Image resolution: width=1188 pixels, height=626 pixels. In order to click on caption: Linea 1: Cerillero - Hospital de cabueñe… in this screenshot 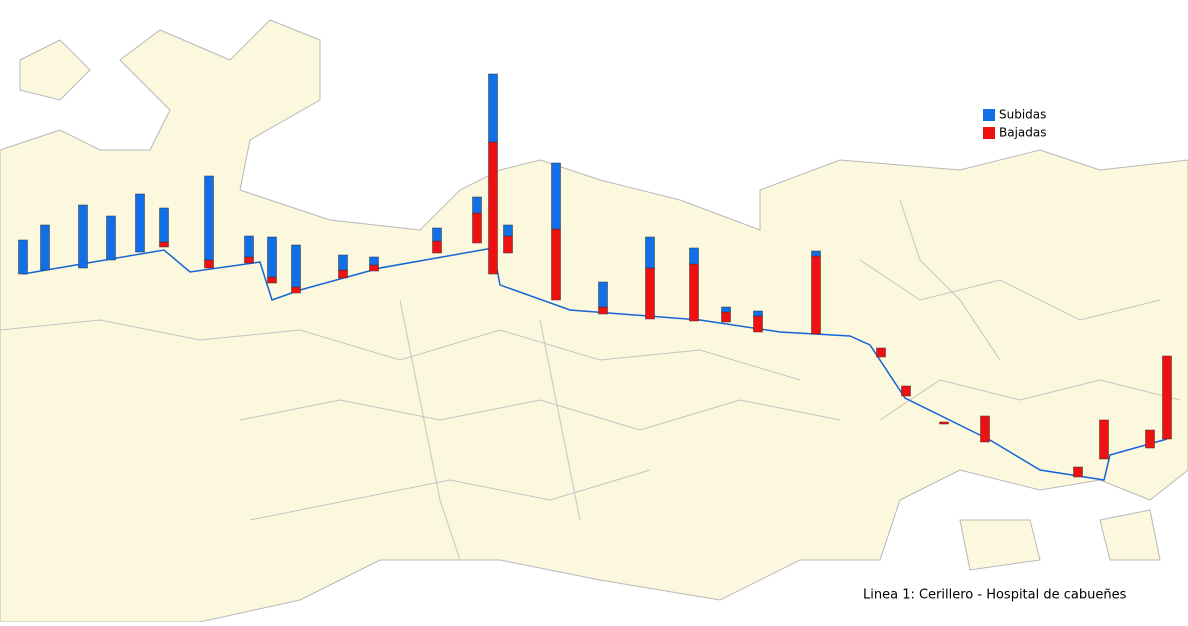, I will do `click(995, 595)`.